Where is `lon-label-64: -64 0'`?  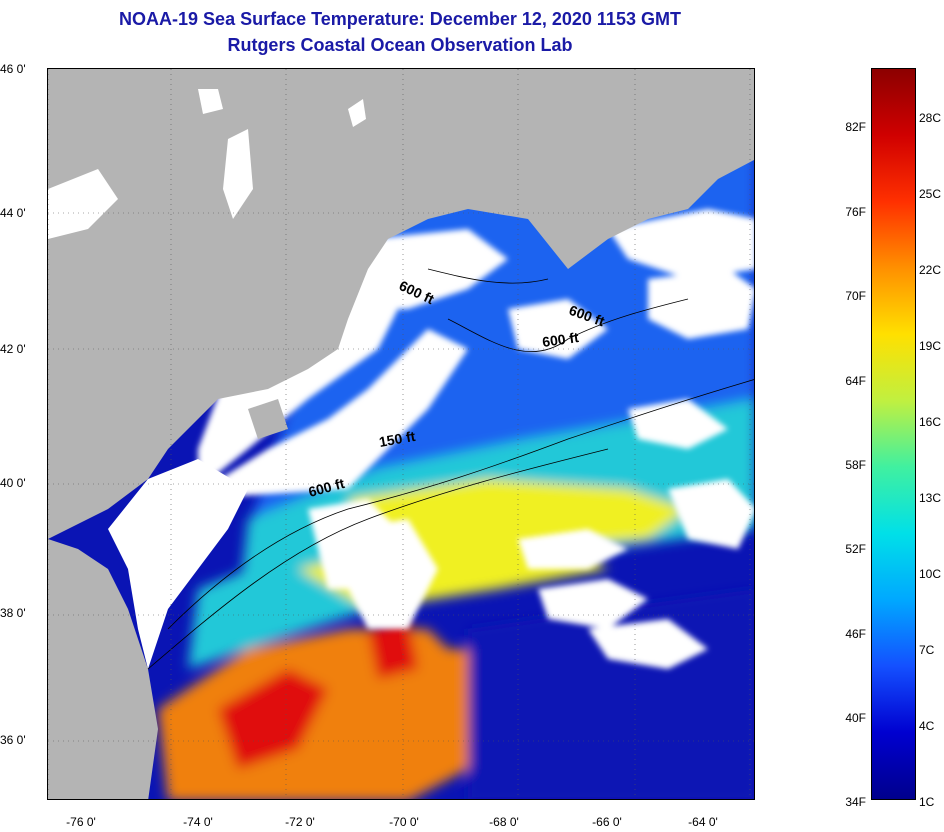
lon-label-64: -64 0' is located at coordinates (703, 822).